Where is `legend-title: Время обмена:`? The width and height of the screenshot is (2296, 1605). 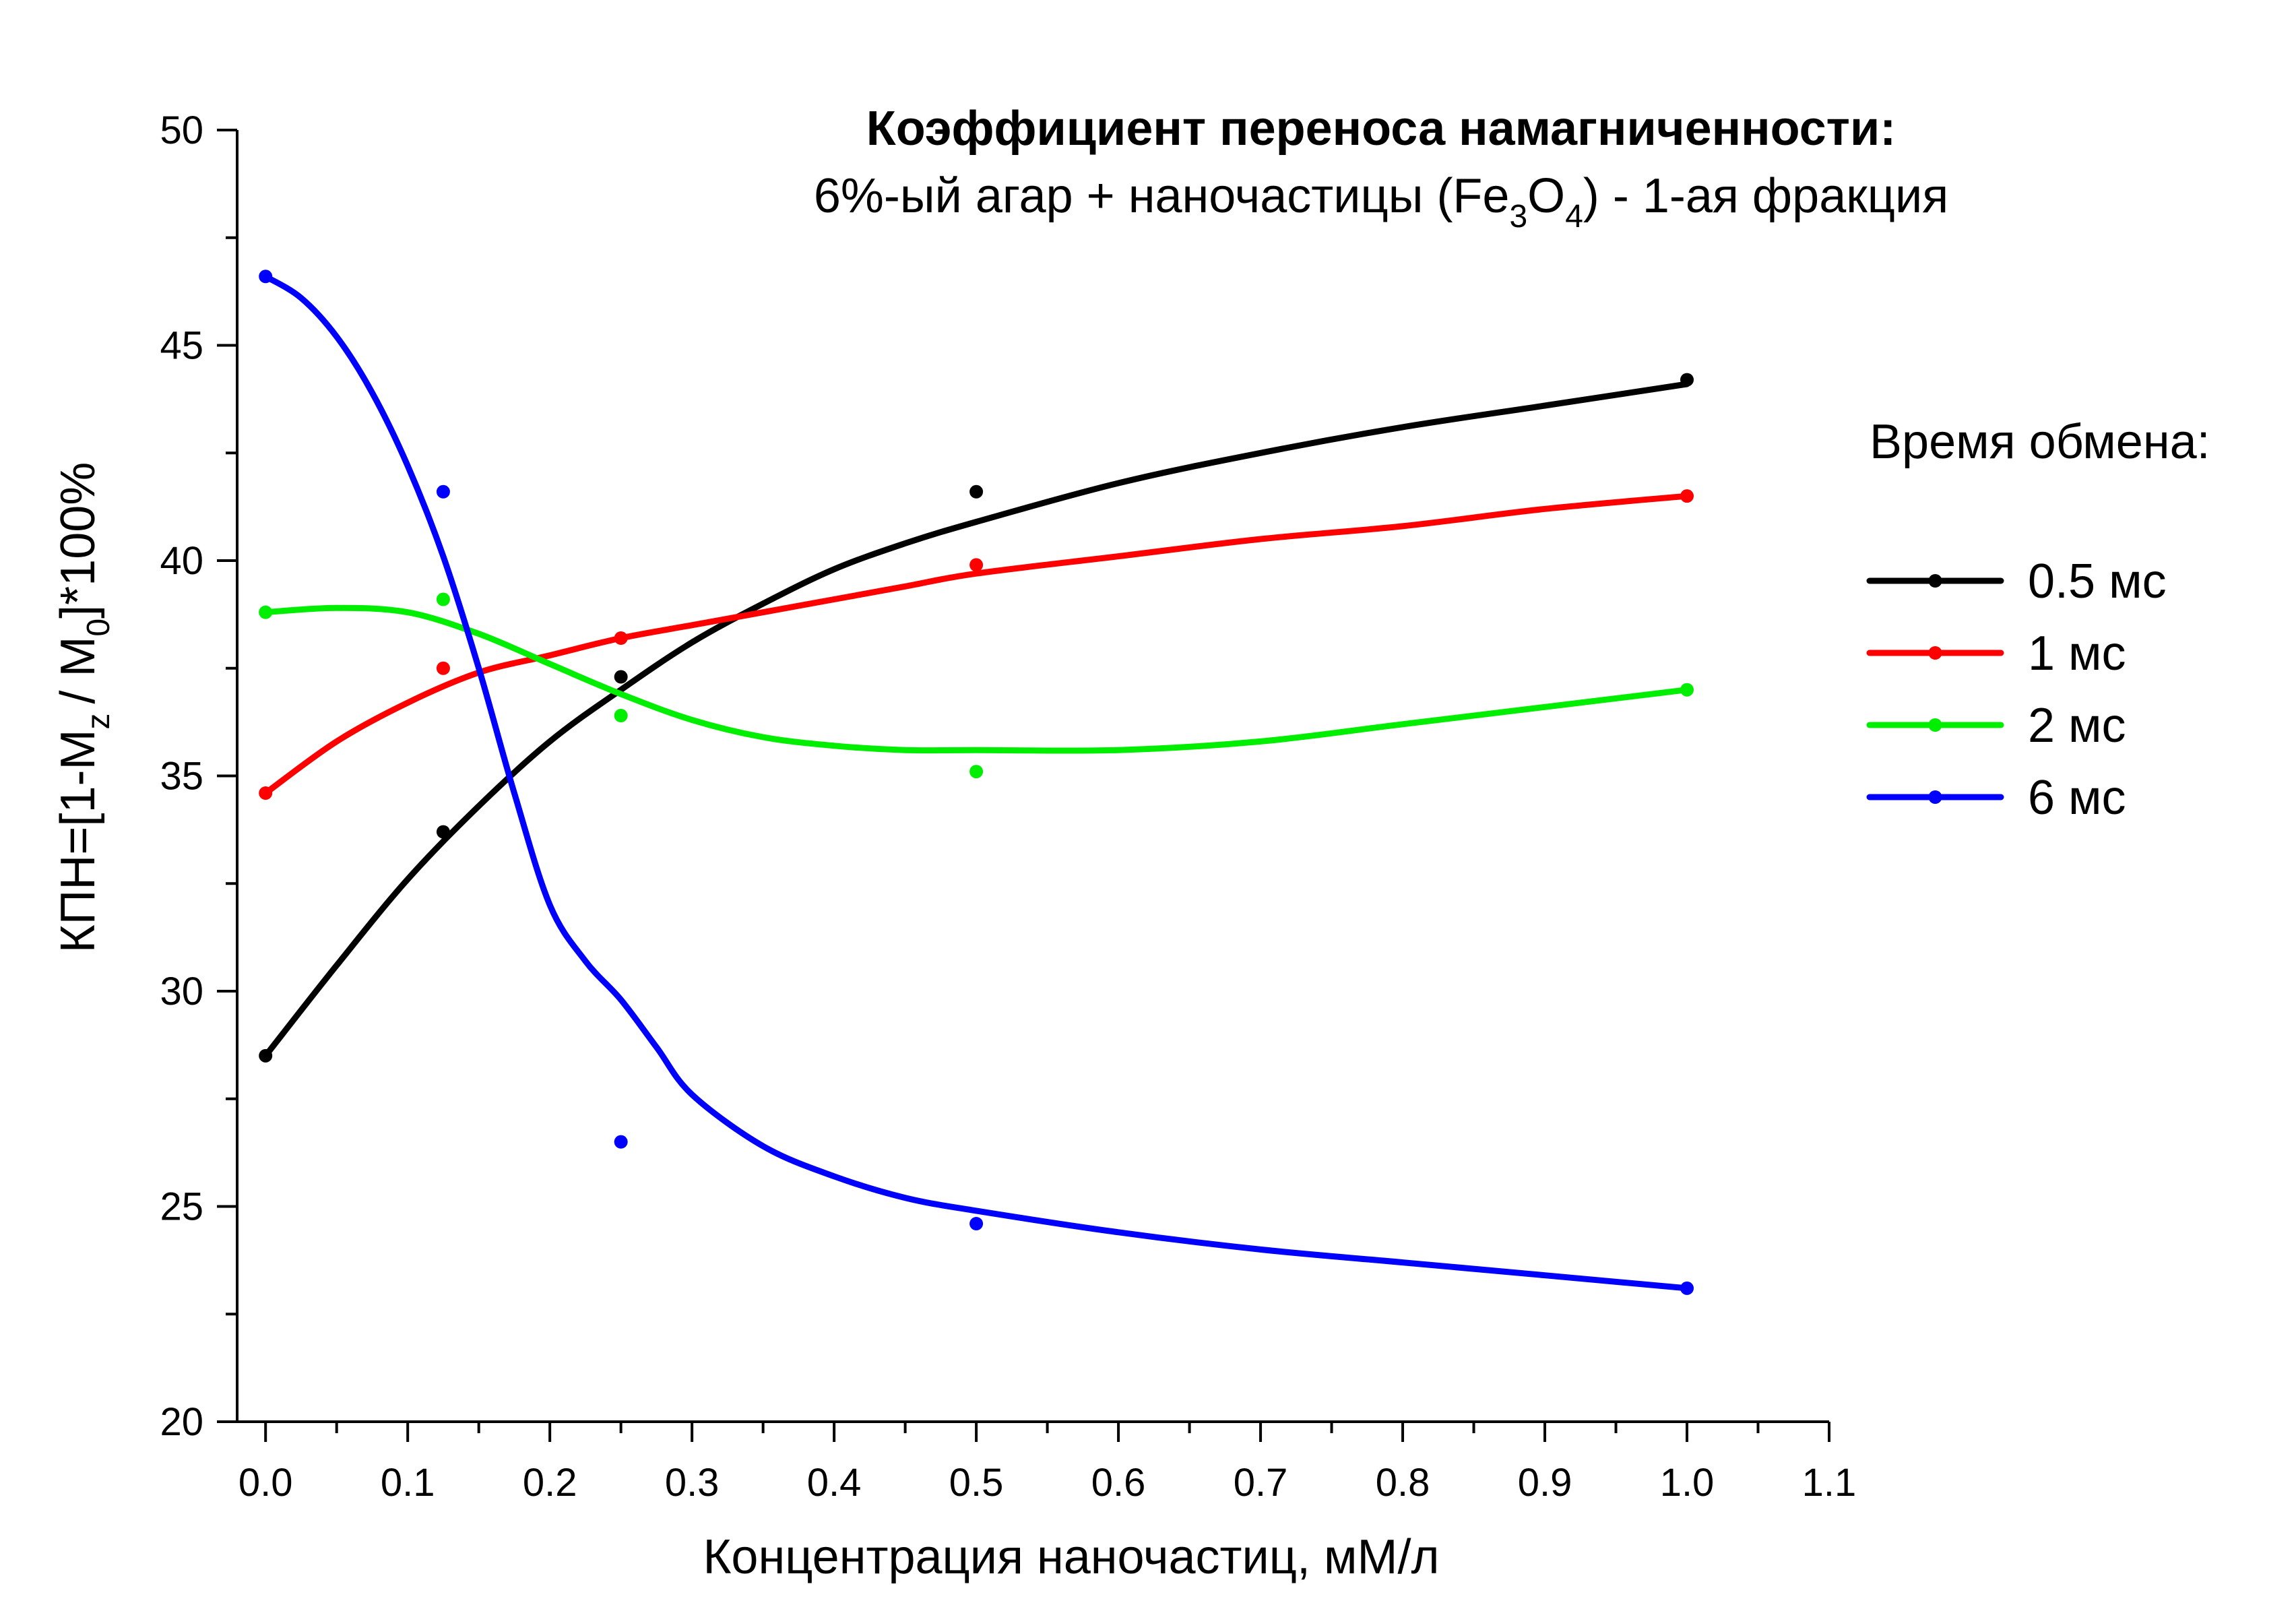
legend-title: Время обмена: is located at coordinates (2040, 442).